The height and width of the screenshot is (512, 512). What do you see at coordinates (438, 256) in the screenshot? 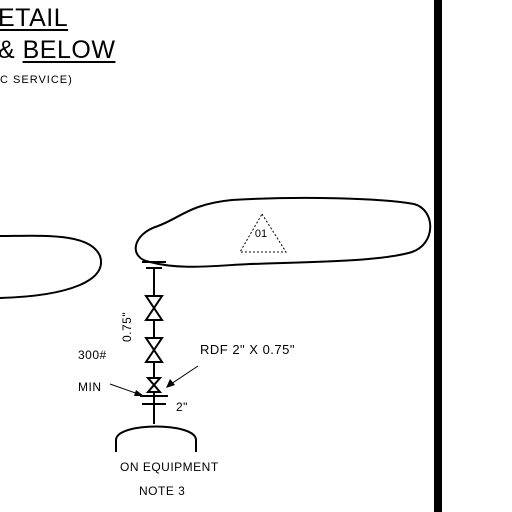
I see `drawing-border-line` at bounding box center [438, 256].